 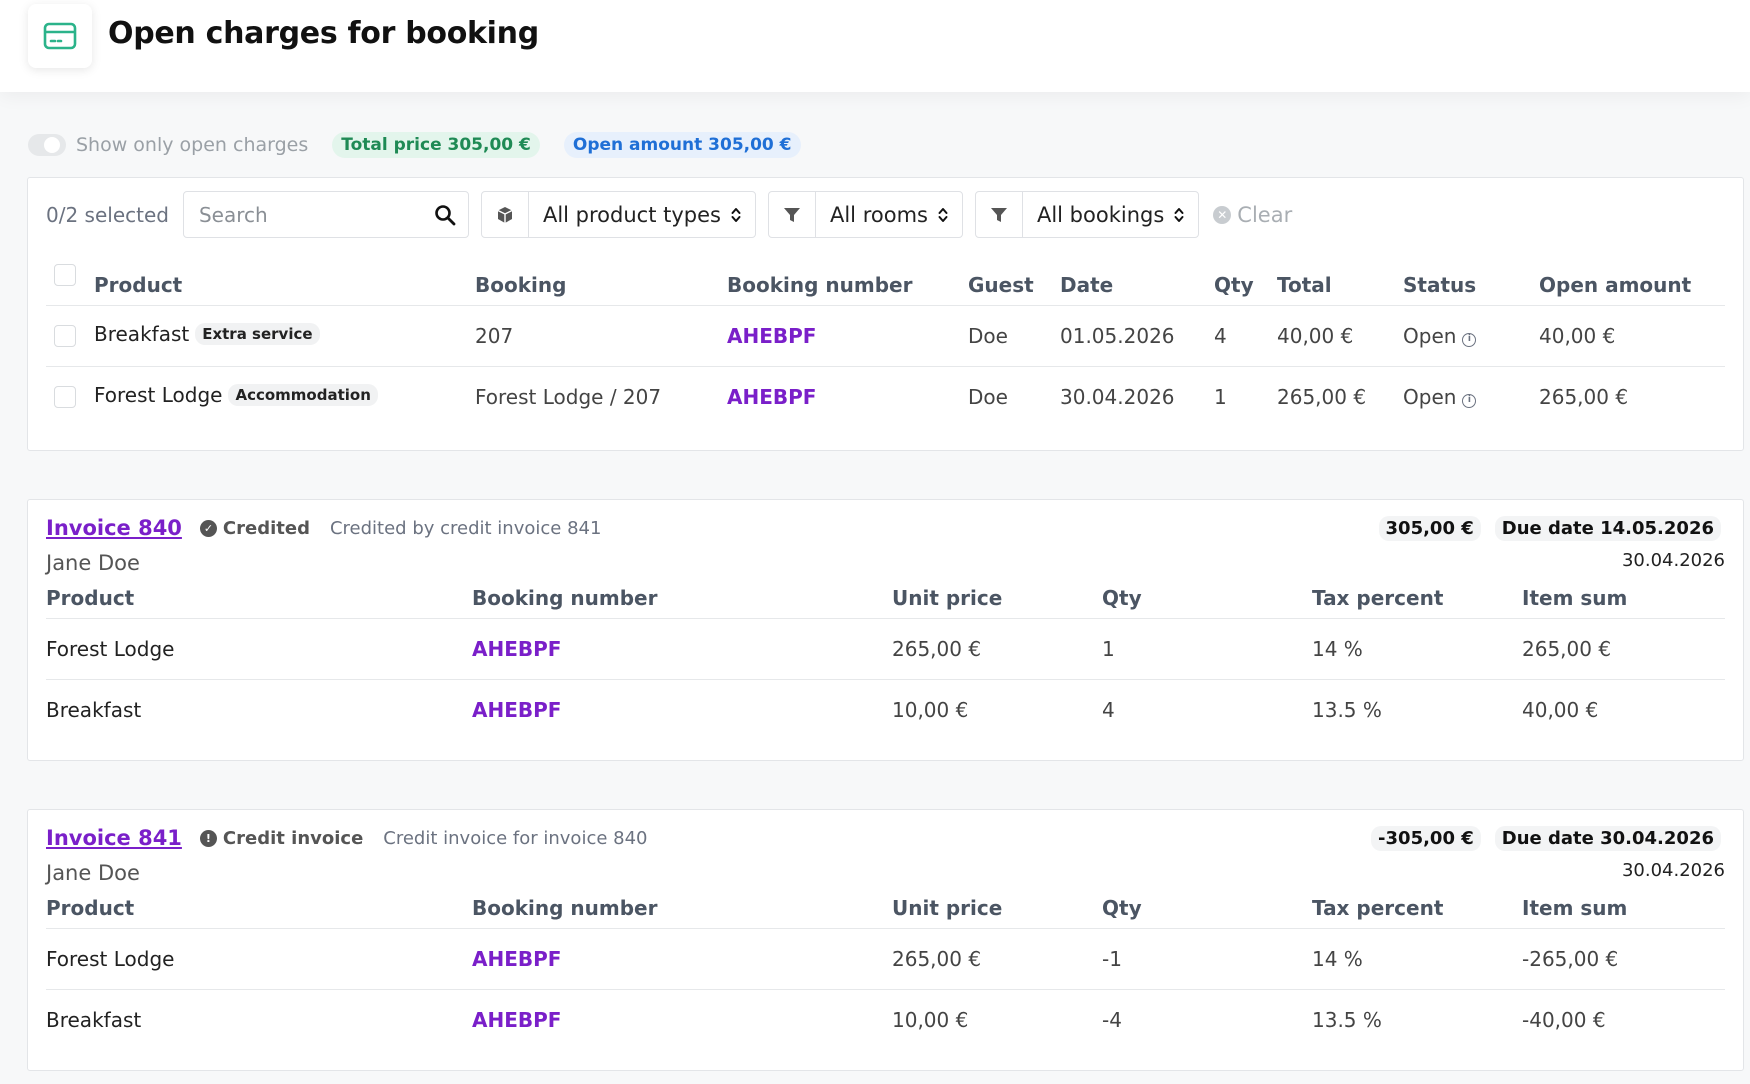 I want to click on status-cell: Open i, so click(x=1440, y=336).